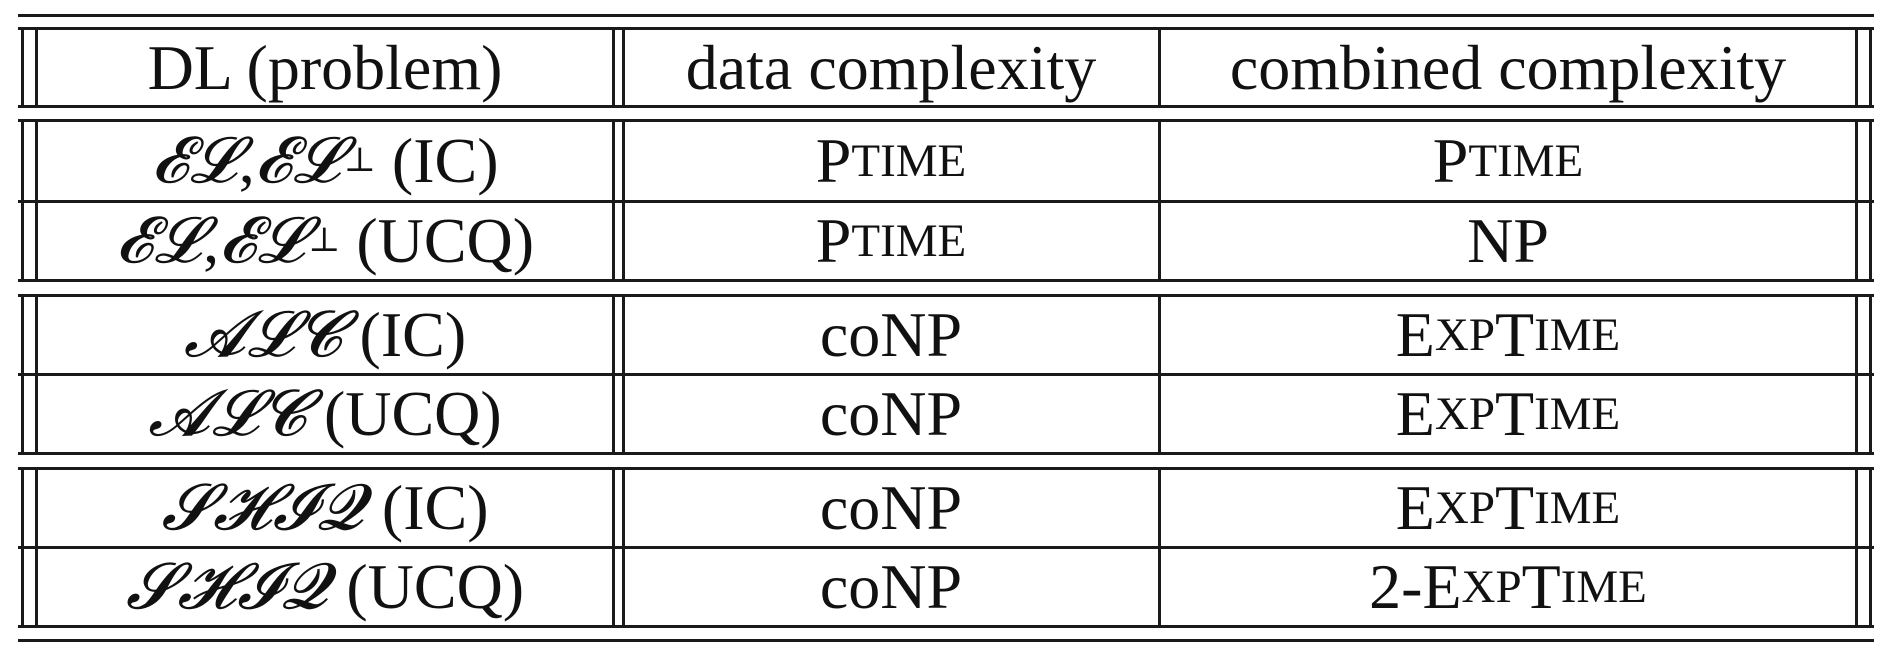 This screenshot has height=656, width=1892. I want to click on dl-problem-cell: 𝓔𝓛, 𝓔𝓛 ⊥ (UCQ), so click(325, 241).